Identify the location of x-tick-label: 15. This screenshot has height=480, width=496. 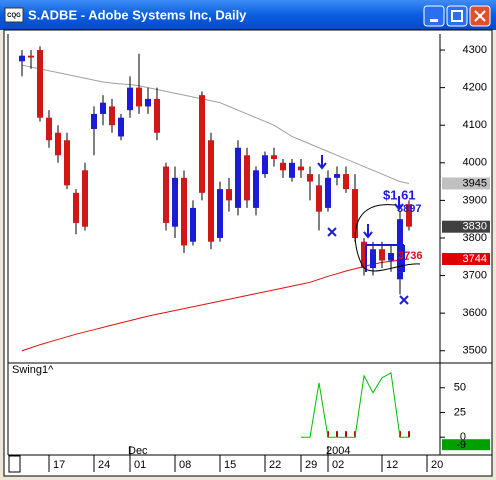
(230, 465).